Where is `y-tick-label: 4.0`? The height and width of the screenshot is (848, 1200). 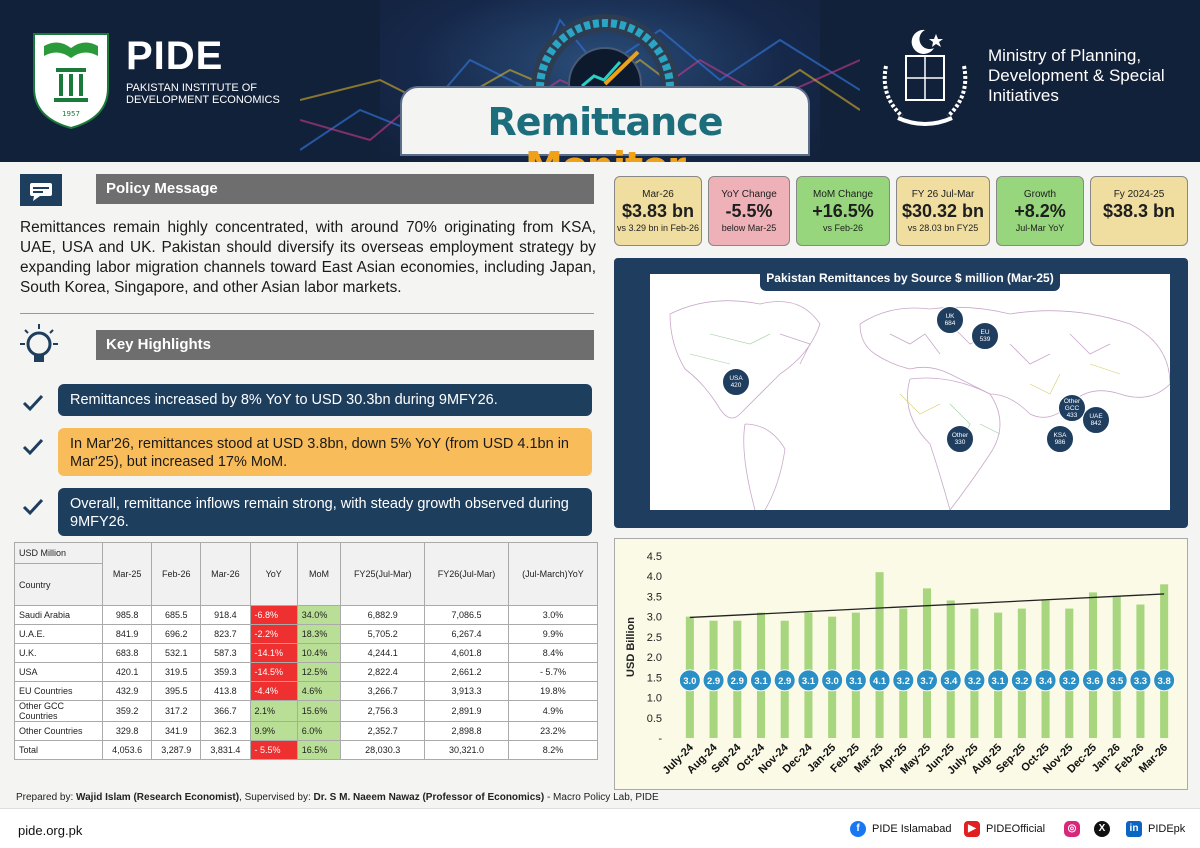
y-tick-label: 4.0 is located at coordinates (654, 577).